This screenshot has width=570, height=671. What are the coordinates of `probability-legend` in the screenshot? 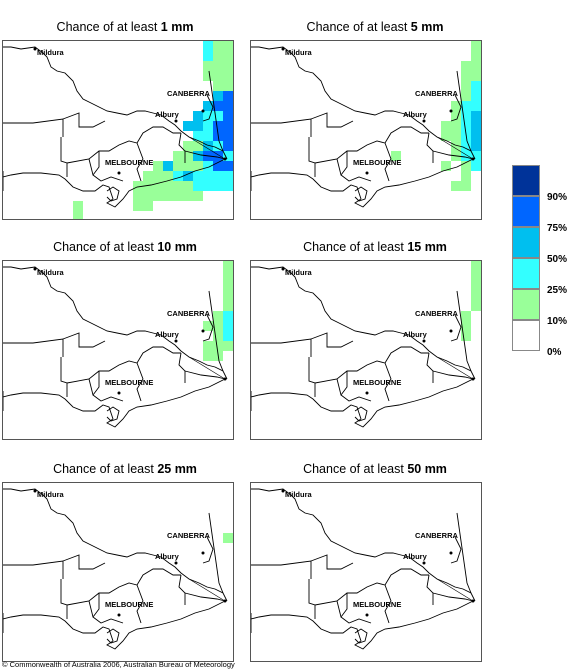 It's located at (526, 258).